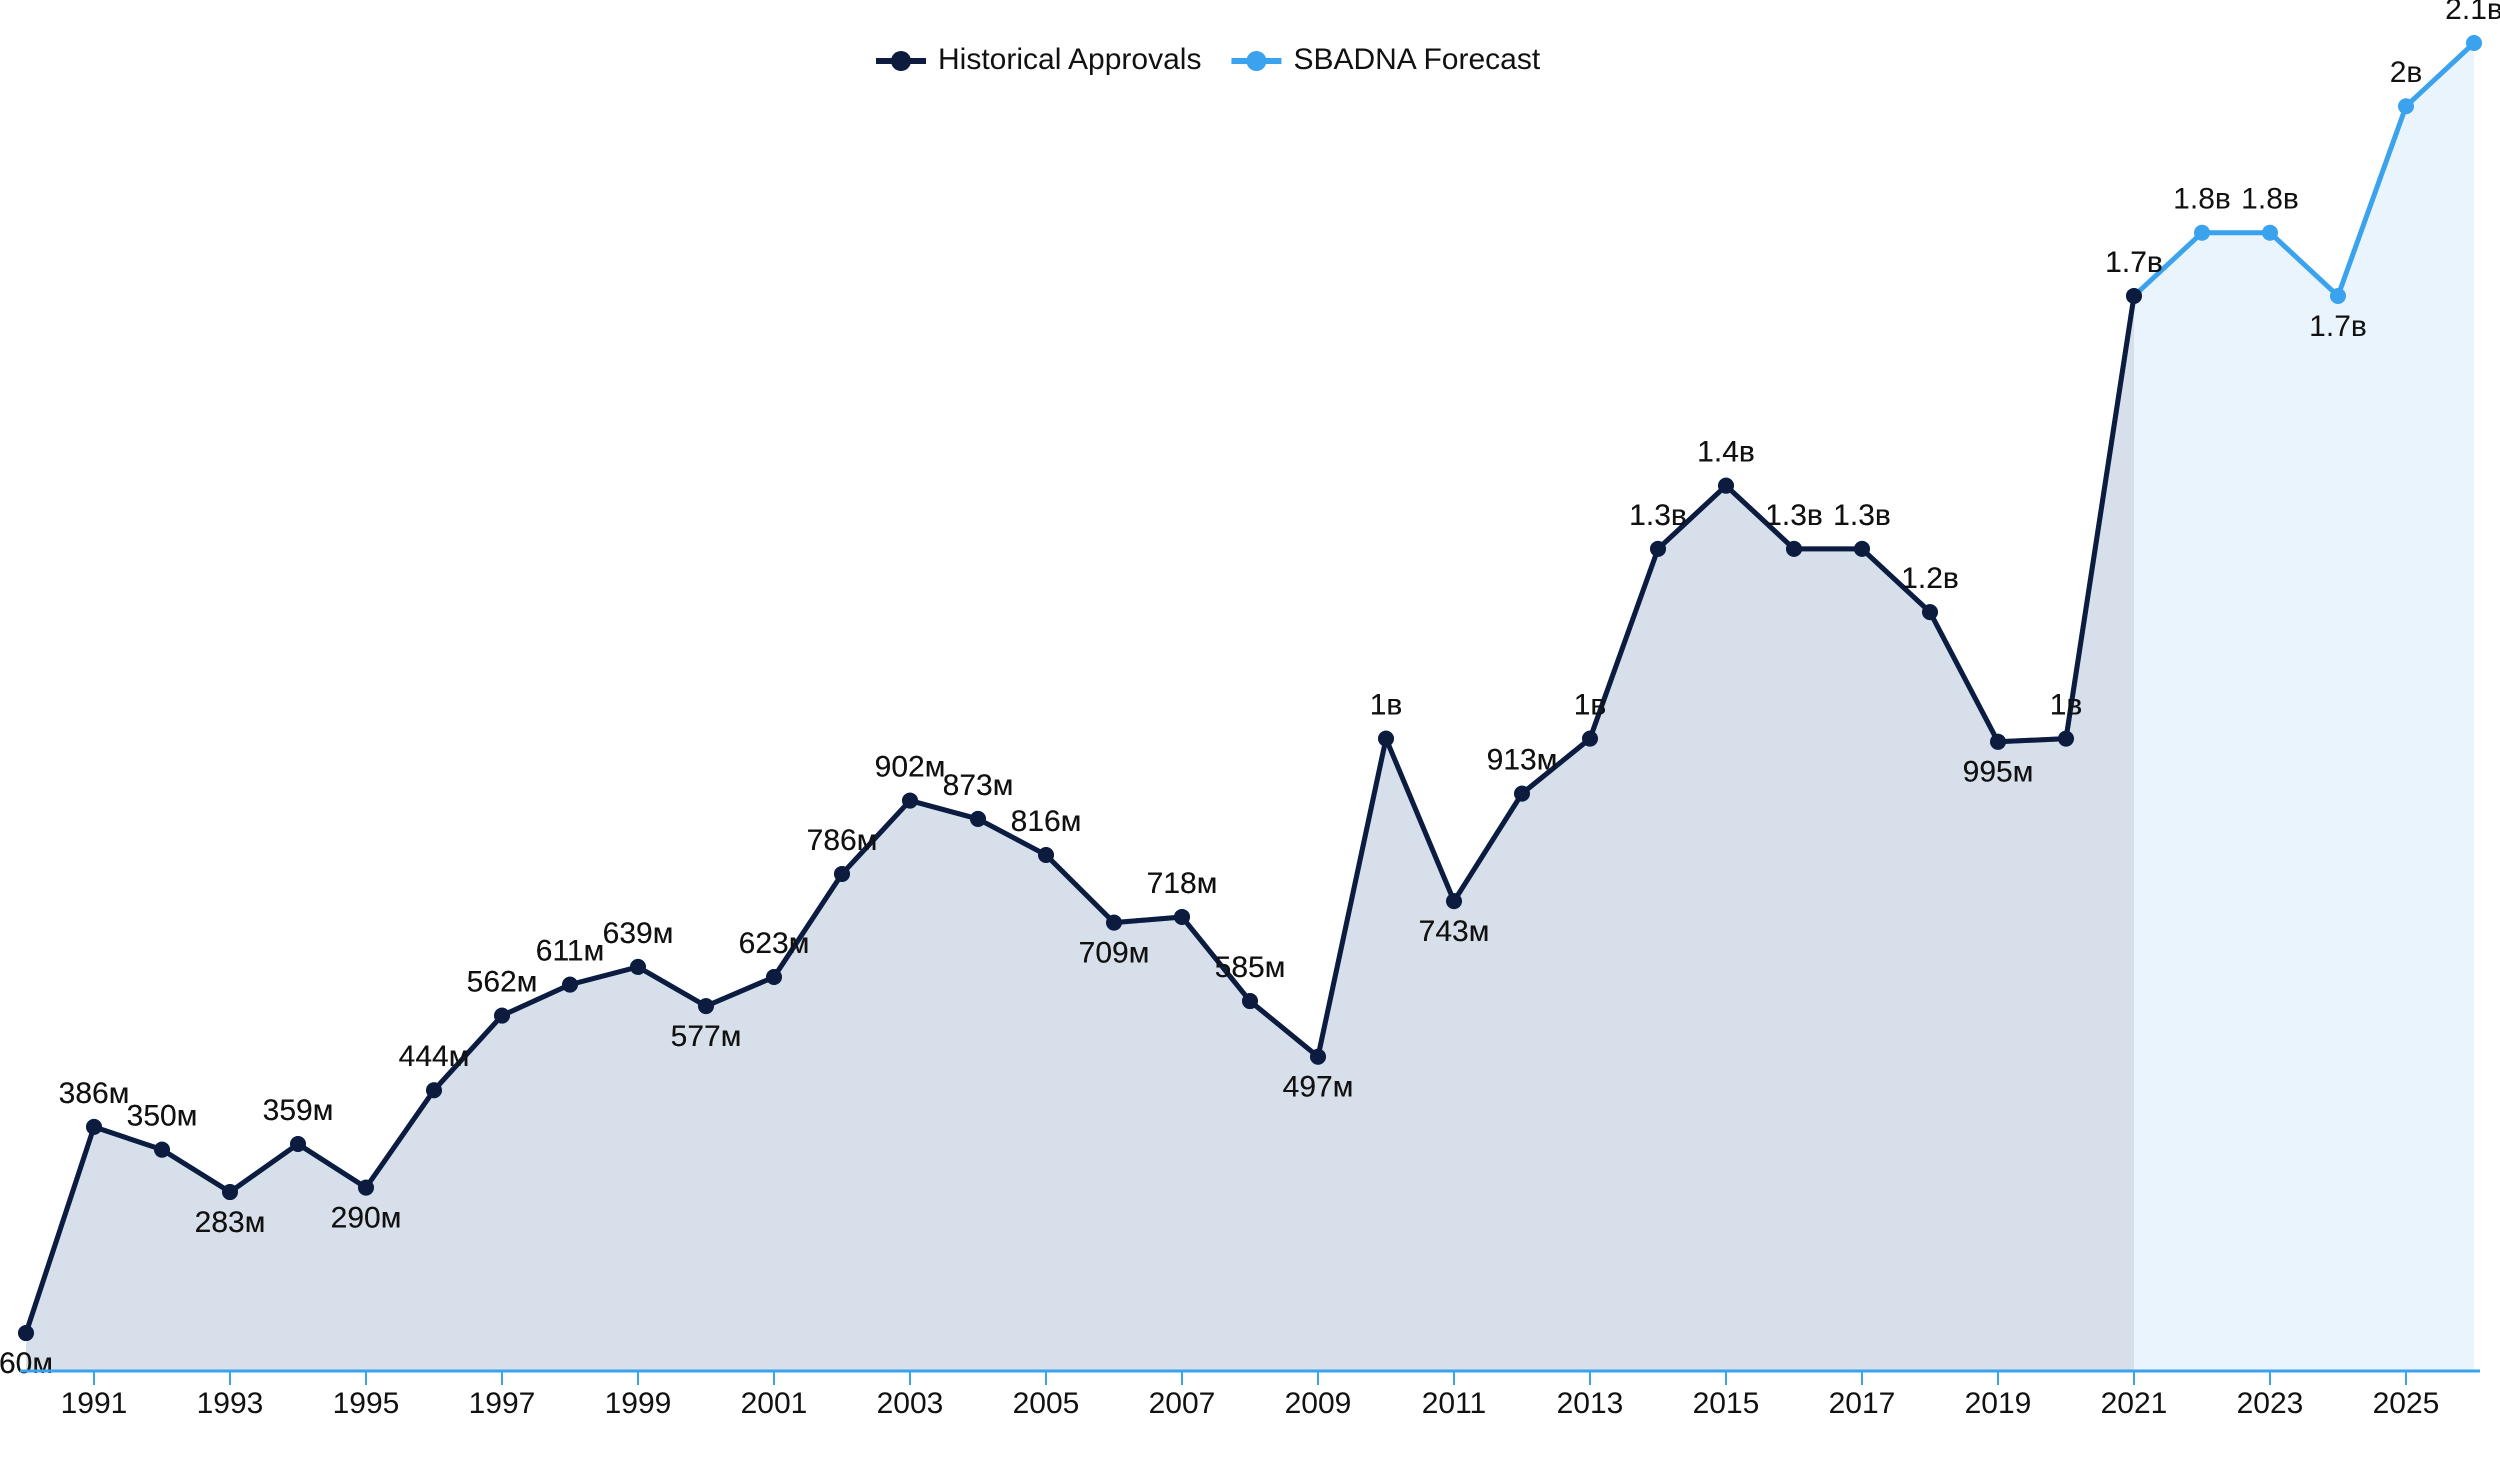 This screenshot has width=2500, height=1457. What do you see at coordinates (1318, 1403) in the screenshot?
I see `x-tick-label: 2009` at bounding box center [1318, 1403].